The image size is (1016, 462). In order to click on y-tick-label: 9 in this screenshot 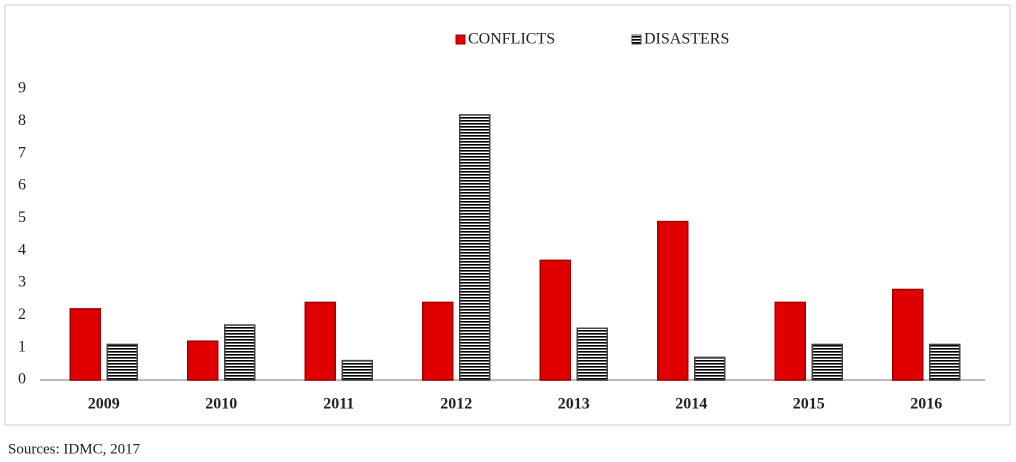, I will do `click(22, 88)`.